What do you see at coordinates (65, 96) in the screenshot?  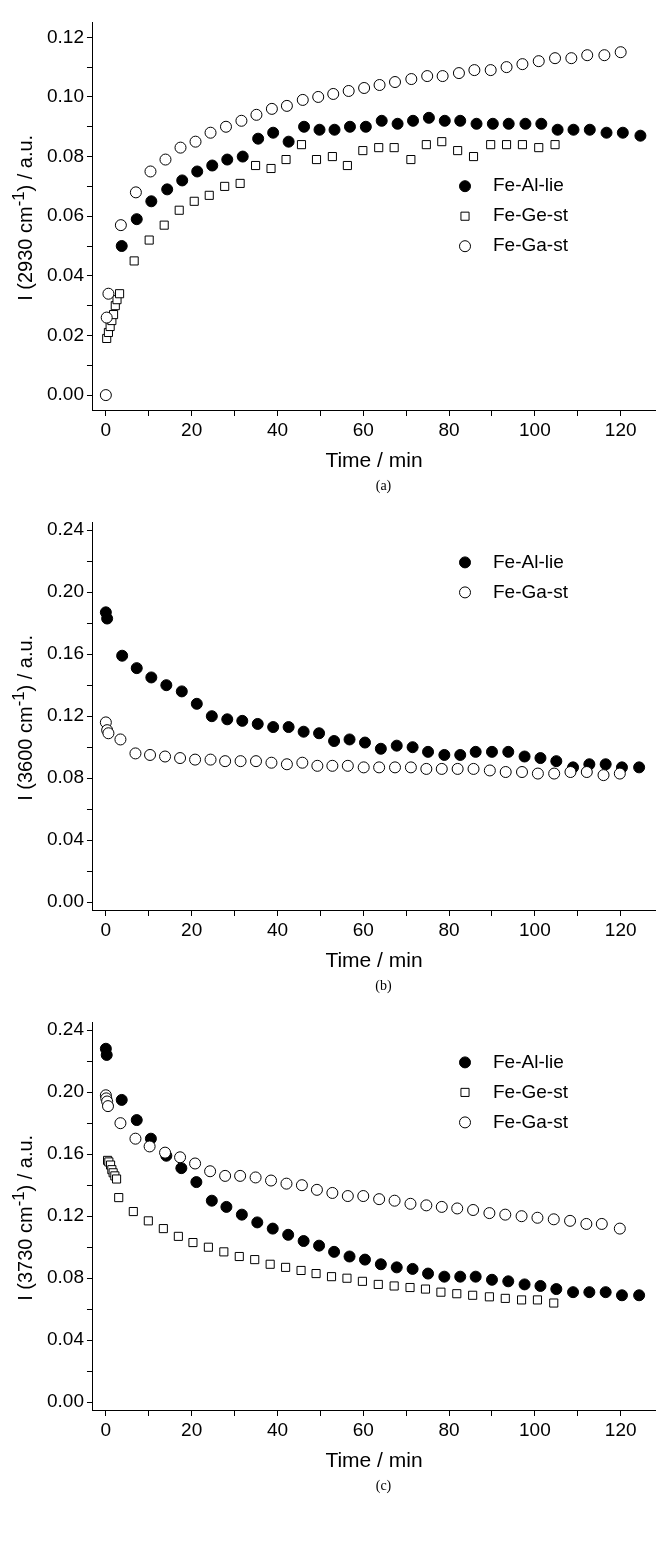 I see `y-tick-label: 0.10` at bounding box center [65, 96].